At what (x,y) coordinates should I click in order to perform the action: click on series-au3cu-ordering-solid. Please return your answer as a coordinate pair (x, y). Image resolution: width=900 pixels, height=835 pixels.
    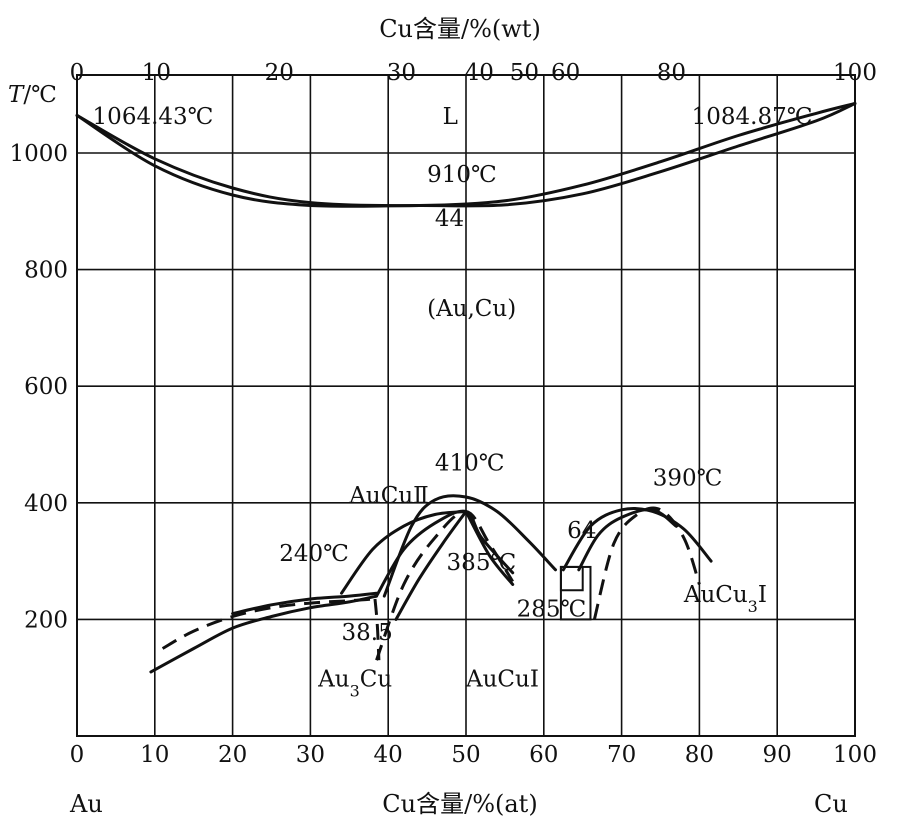
    Looking at the image, I should click on (263, 634).